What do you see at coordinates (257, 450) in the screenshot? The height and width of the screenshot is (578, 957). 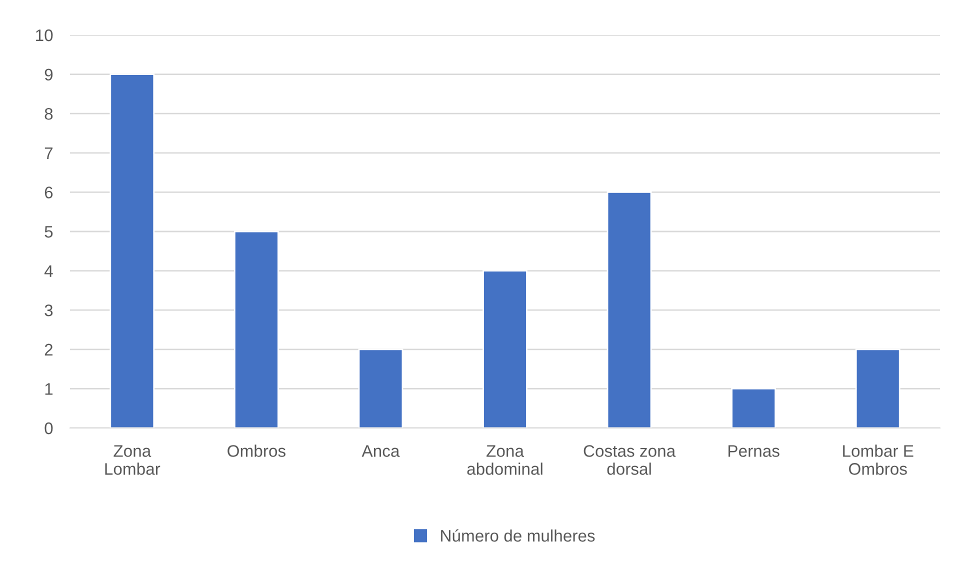 I see `x-tick-label: Ombros` at bounding box center [257, 450].